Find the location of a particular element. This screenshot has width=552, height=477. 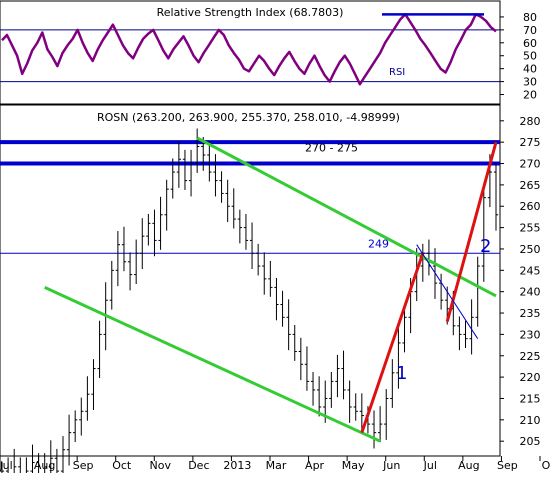

wave-label-2: 2 is located at coordinates (485, 246).